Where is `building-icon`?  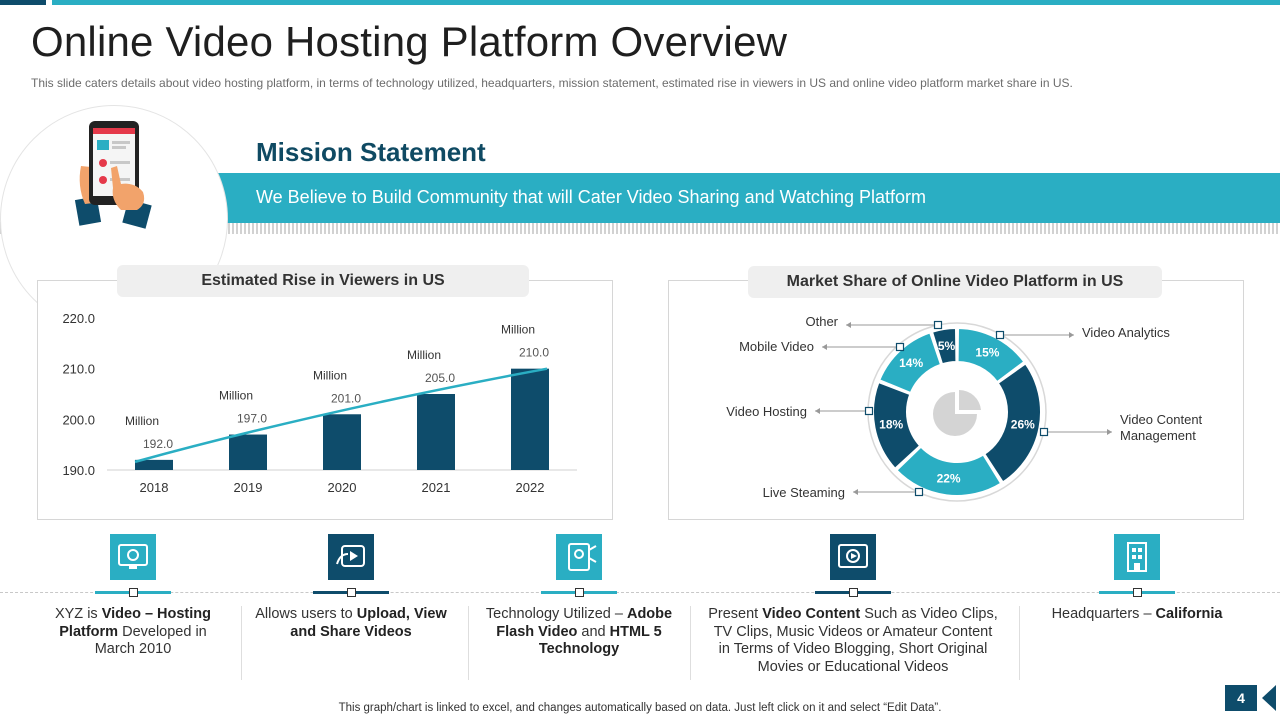
building-icon is located at coordinates (1137, 557).